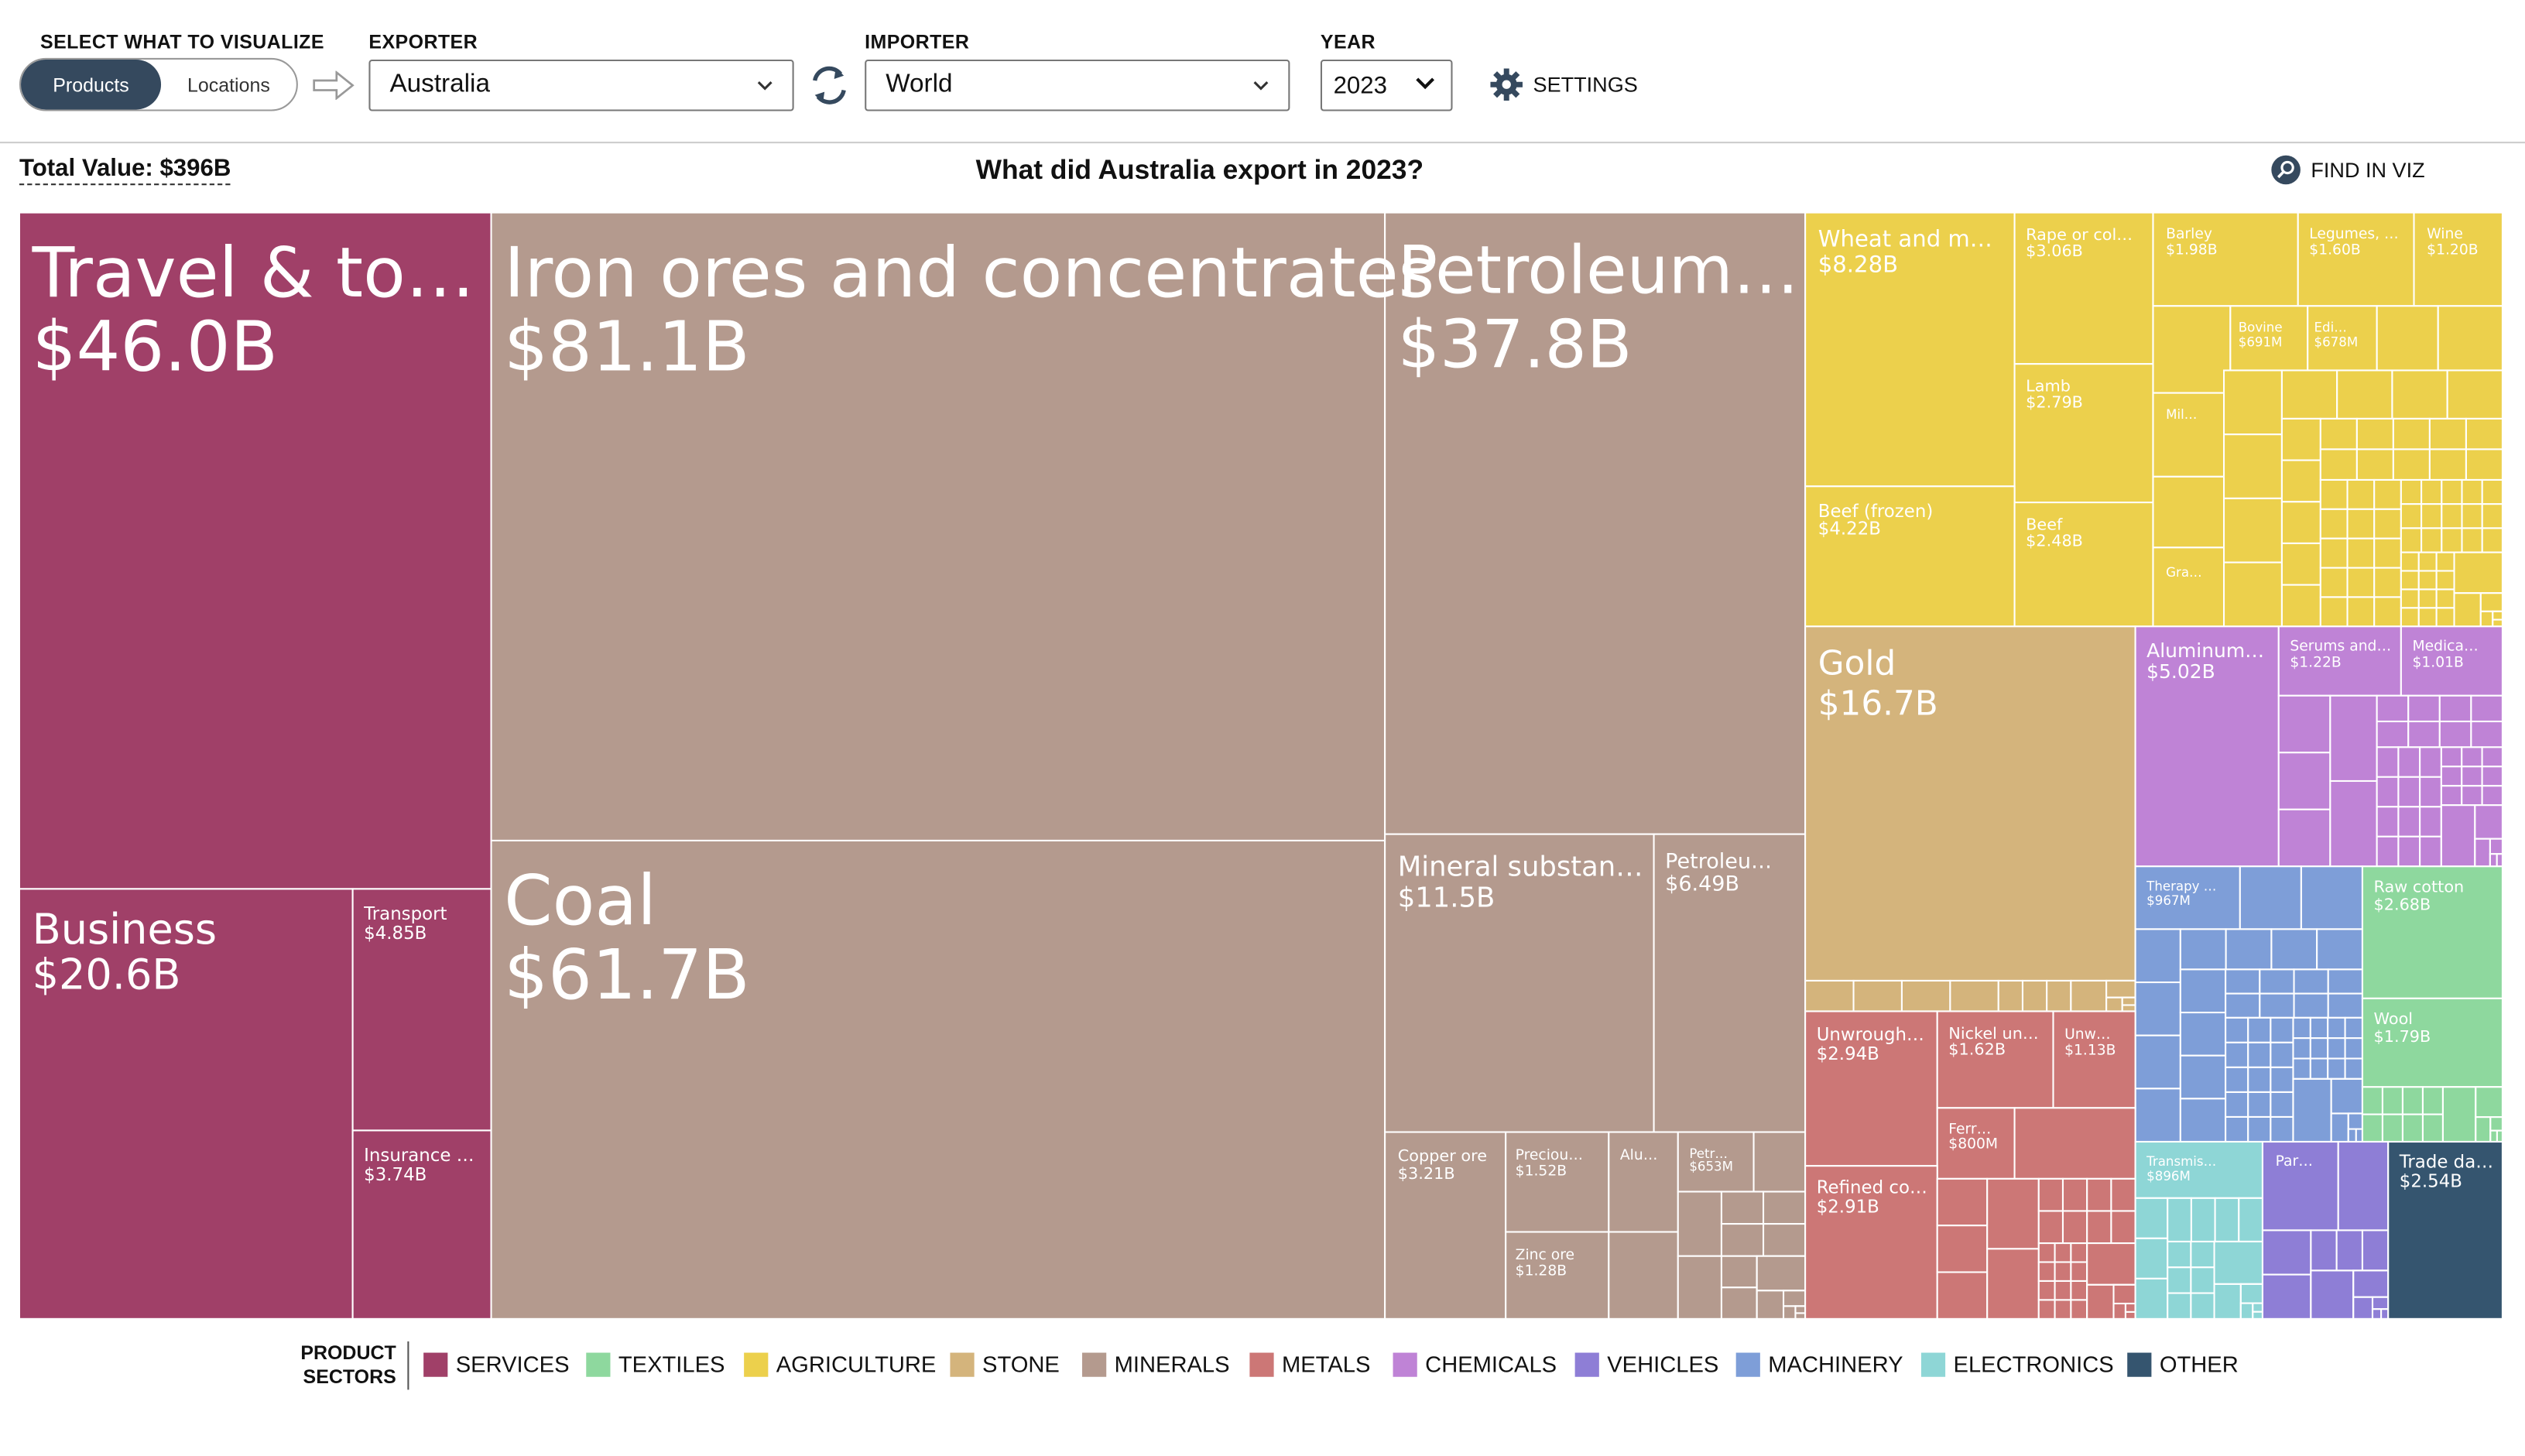 The image size is (2525, 1456). I want to click on tile-bovine, so click(2269, 339).